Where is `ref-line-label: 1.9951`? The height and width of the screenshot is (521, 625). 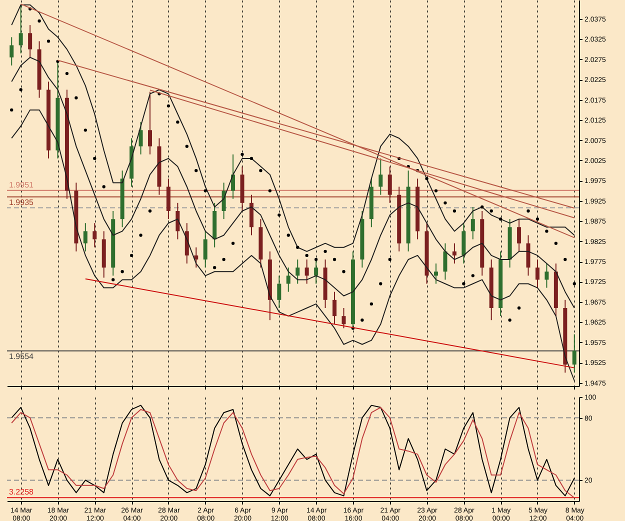 ref-line-label: 1.9951 is located at coordinates (21, 185).